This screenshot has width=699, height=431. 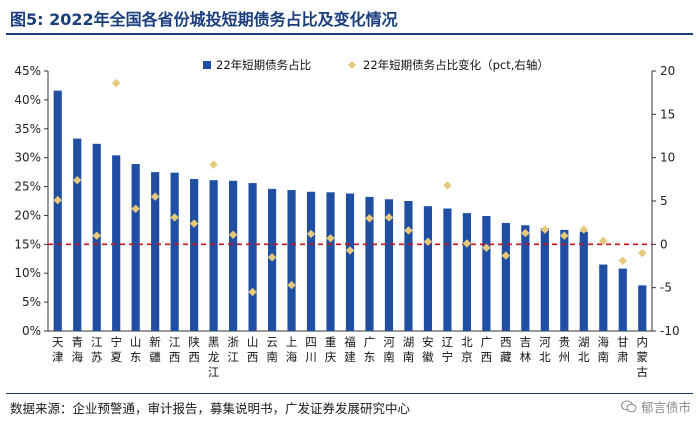 I want to click on category-label: 黑龙江, so click(x=214, y=357).